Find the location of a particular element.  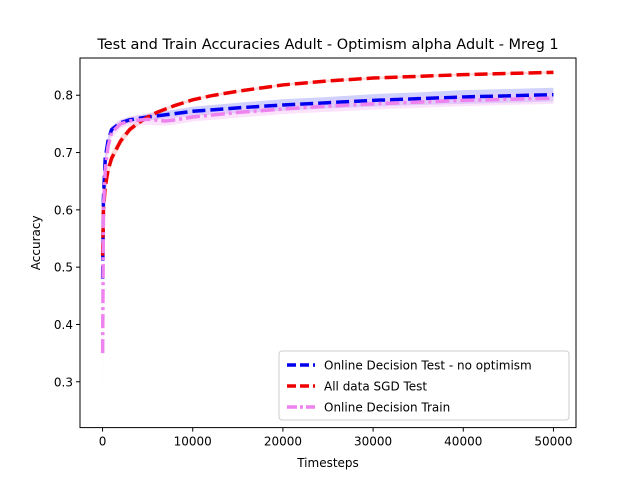

x-tick-label: 30000 is located at coordinates (373, 442).